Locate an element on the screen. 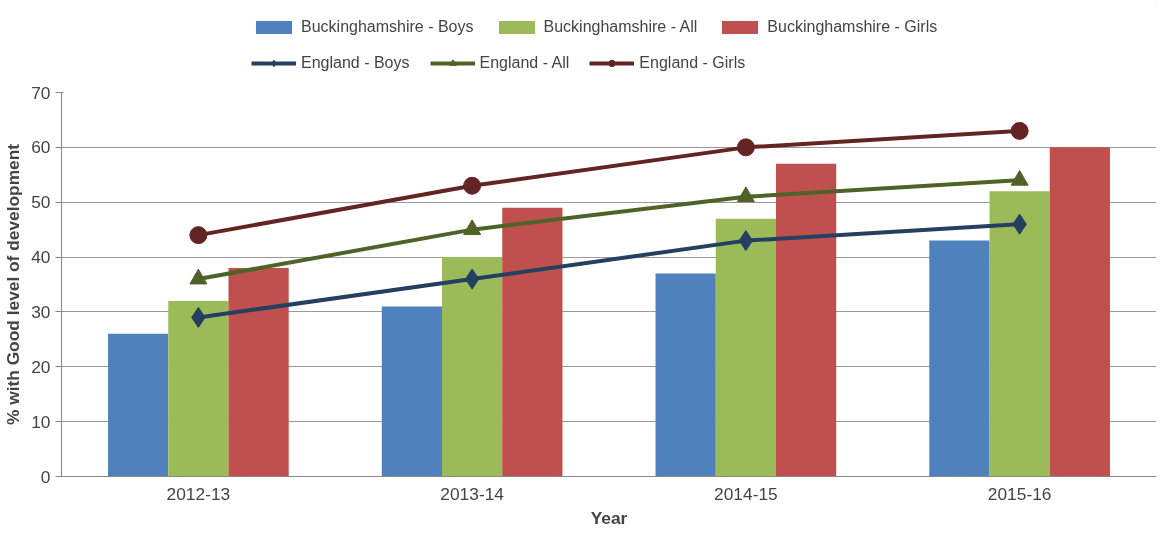 The width and height of the screenshot is (1161, 534). y-tick-label: 20 is located at coordinates (41, 366).